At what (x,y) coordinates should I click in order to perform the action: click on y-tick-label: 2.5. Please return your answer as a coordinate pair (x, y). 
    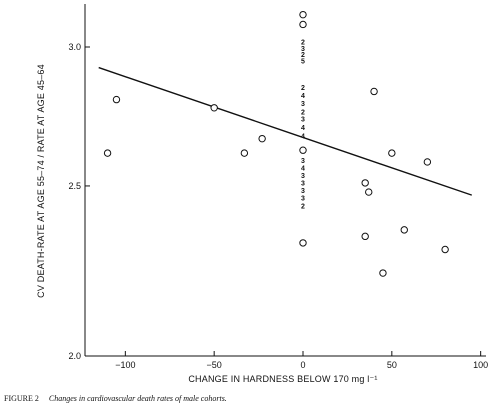
    Looking at the image, I should click on (74, 186).